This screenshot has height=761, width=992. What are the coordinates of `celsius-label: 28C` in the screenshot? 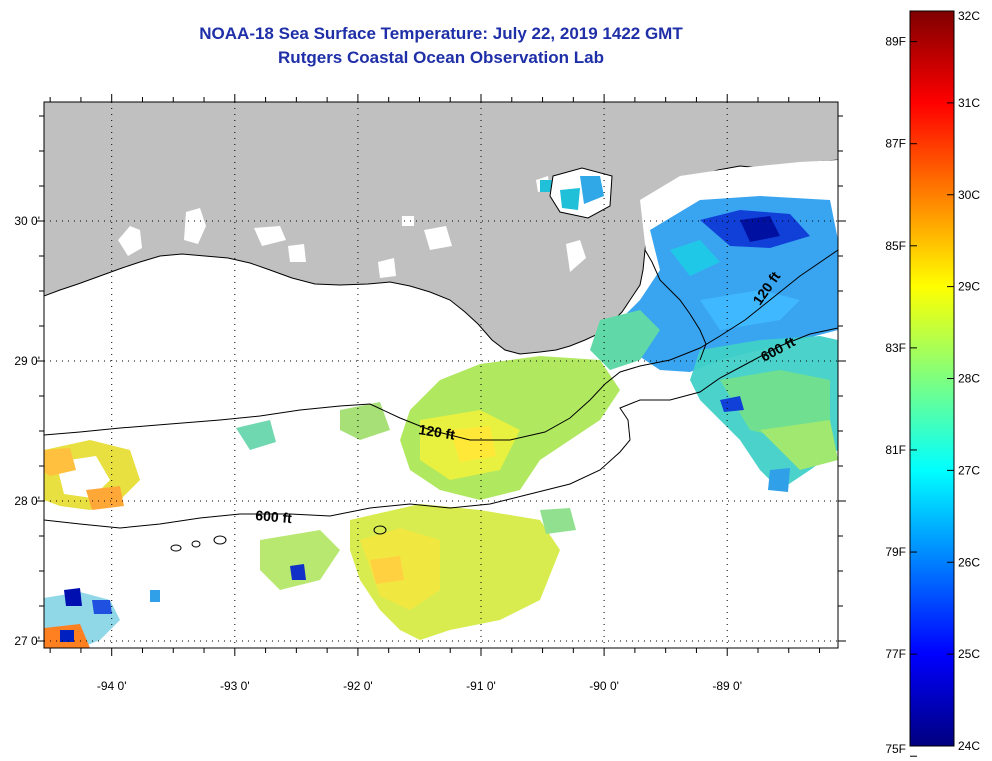 It's located at (969, 379).